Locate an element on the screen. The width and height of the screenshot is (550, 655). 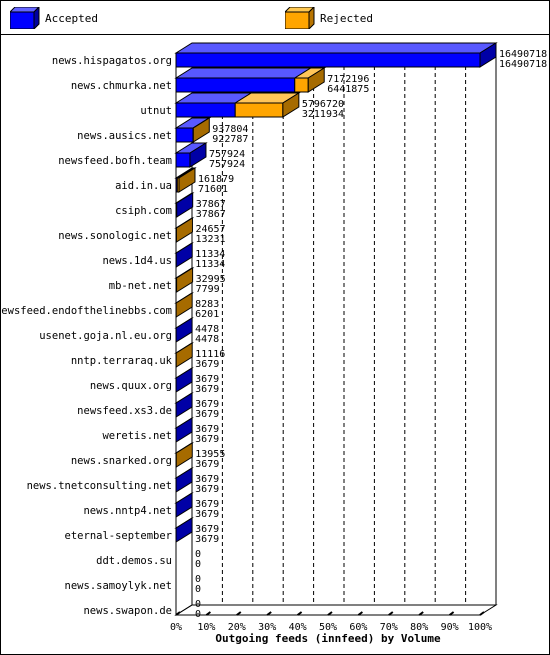
category-label: news.nntp4.net is located at coordinates (127, 511).